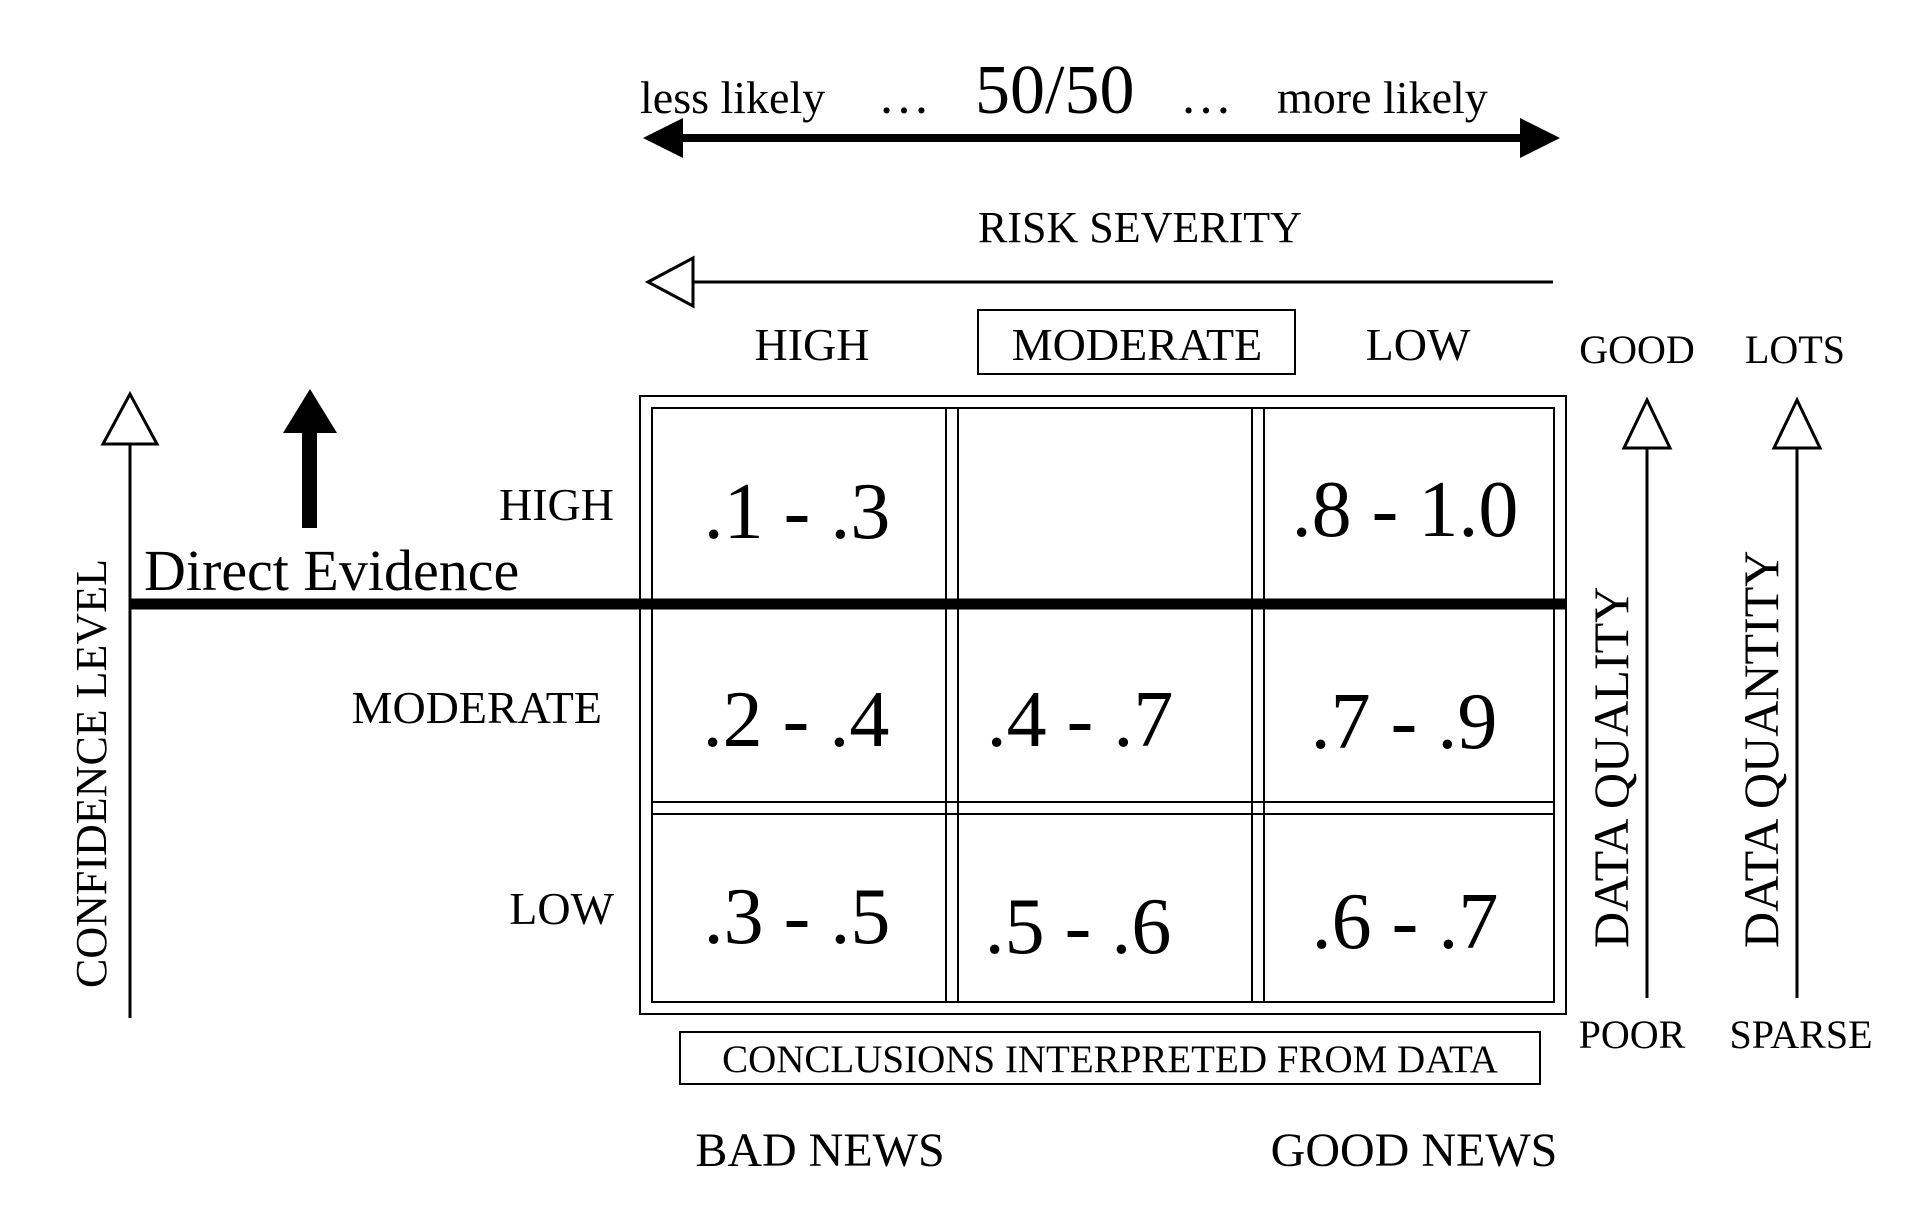  What do you see at coordinates (477, 707) in the screenshot?
I see `confidence-row-moderate: MODERATE` at bounding box center [477, 707].